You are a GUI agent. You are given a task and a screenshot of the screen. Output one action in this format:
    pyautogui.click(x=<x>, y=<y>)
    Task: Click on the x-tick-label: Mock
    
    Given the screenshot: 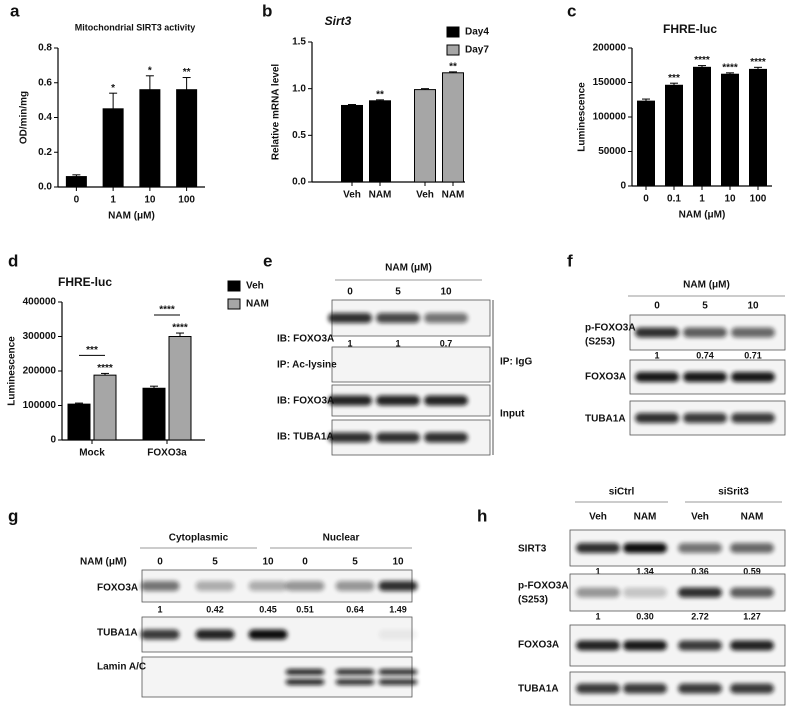 What is the action you would take?
    pyautogui.click(x=92, y=453)
    